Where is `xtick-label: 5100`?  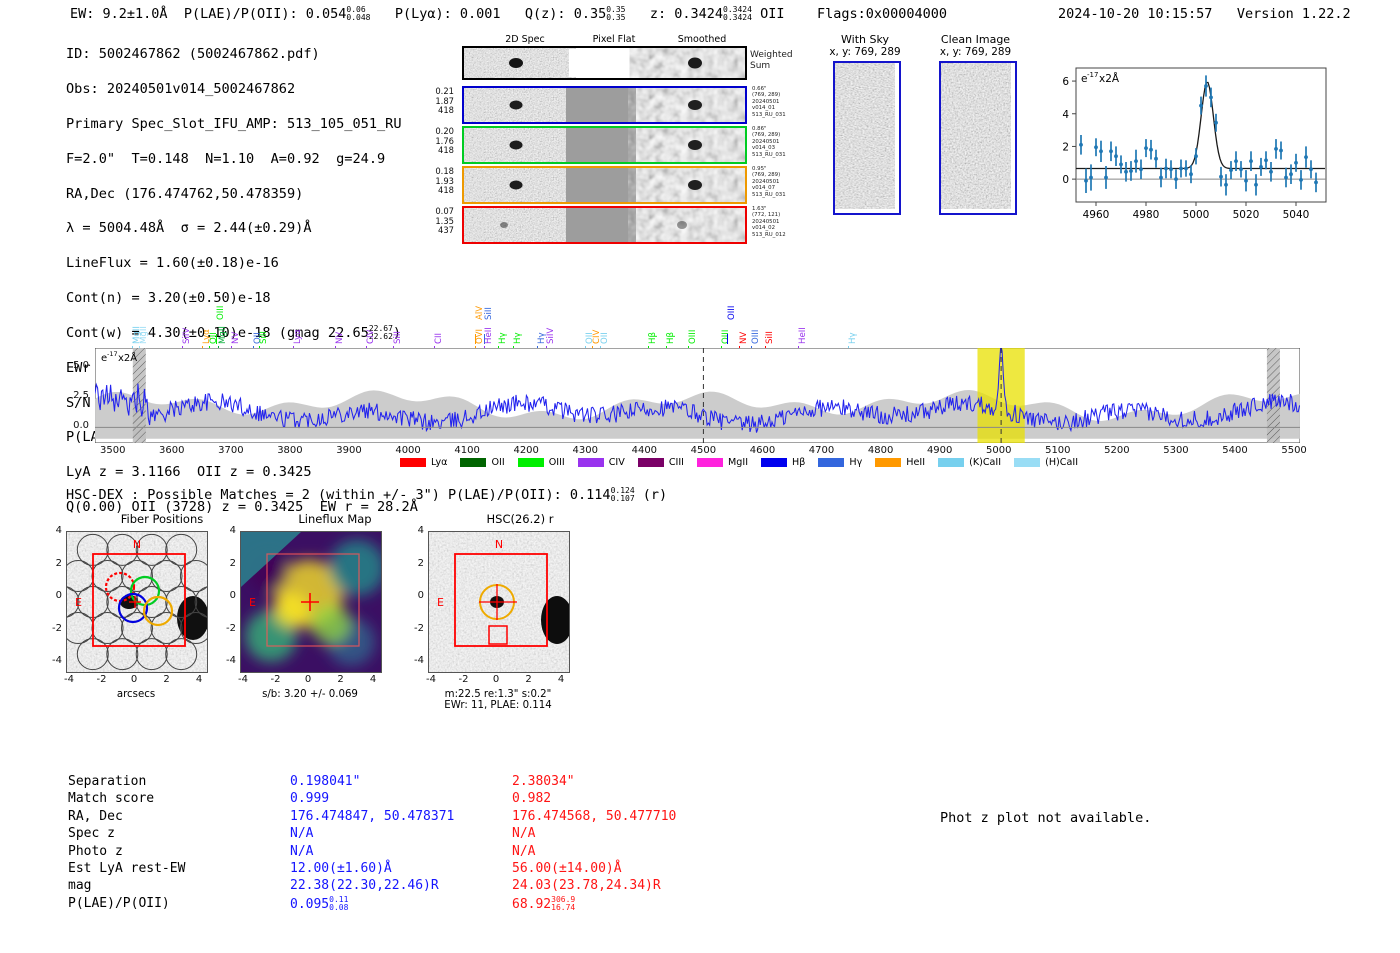 xtick-label: 5100 is located at coordinates (1058, 450).